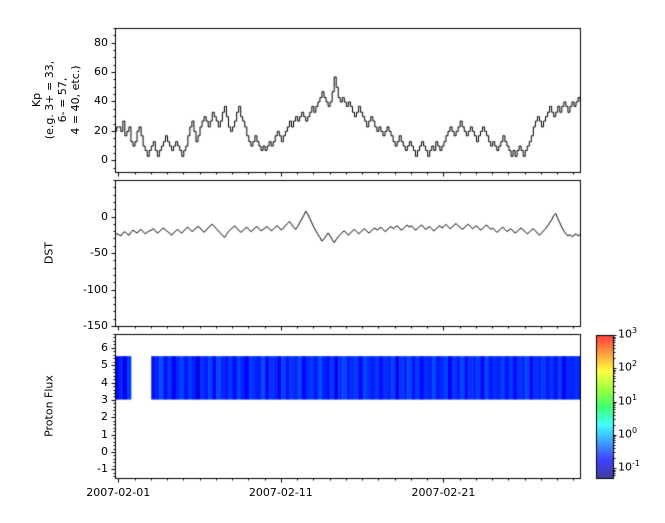 This screenshot has height=523, width=665. I want to click on colorbar-tick-label: 100, so click(628, 433).